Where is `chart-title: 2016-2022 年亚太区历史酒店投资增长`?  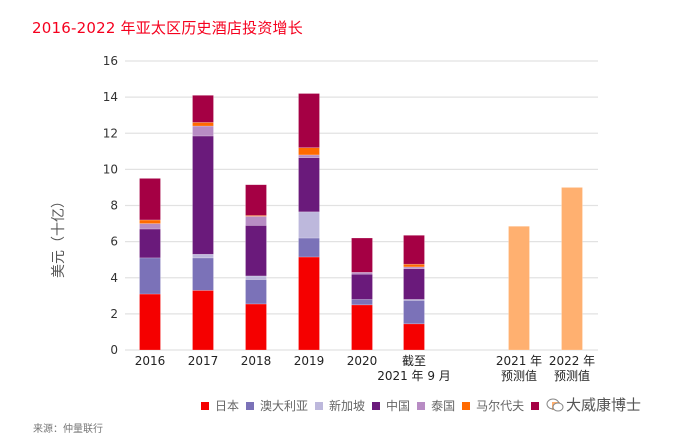 chart-title: 2016-2022 年亚太区历史酒店投资增长 is located at coordinates (167, 28).